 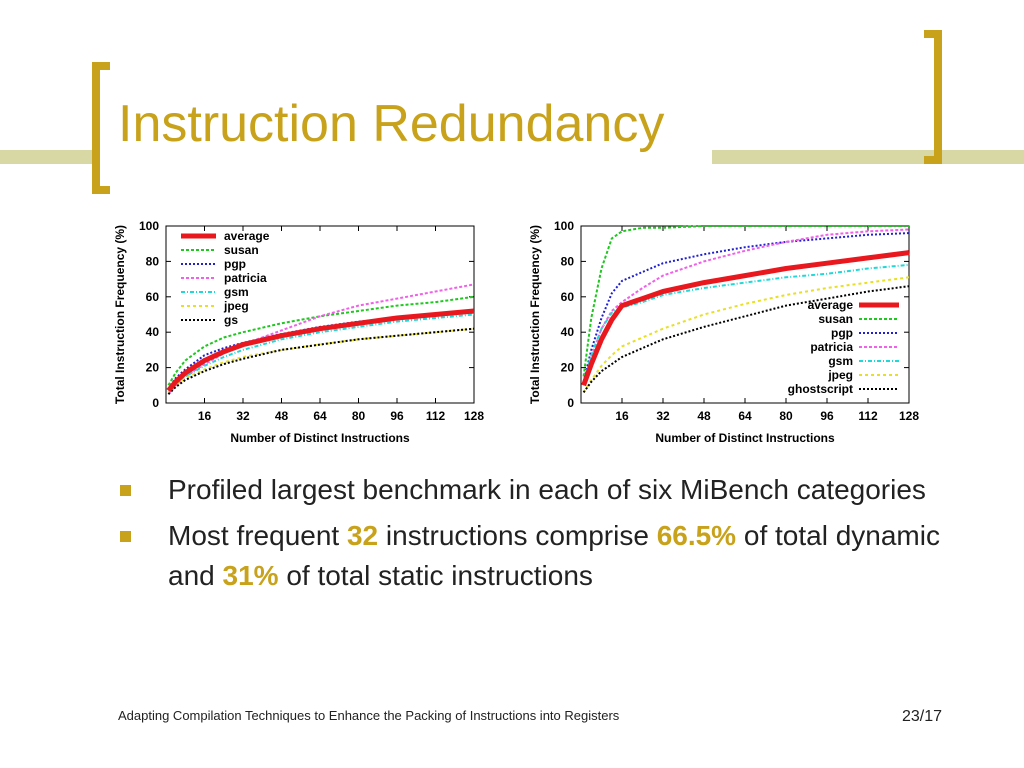 I want to click on bullet-text: Most frequent, so click(x=257, y=535).